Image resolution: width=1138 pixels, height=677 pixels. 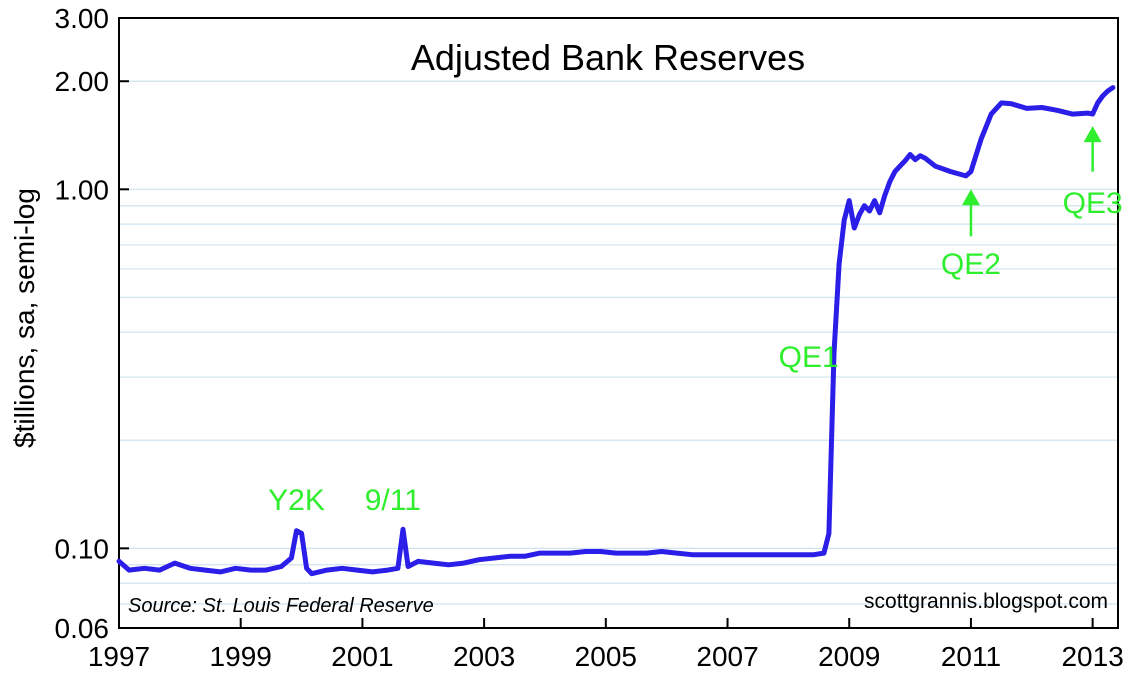 What do you see at coordinates (1093, 203) in the screenshot?
I see `annotation-qe3: QE3` at bounding box center [1093, 203].